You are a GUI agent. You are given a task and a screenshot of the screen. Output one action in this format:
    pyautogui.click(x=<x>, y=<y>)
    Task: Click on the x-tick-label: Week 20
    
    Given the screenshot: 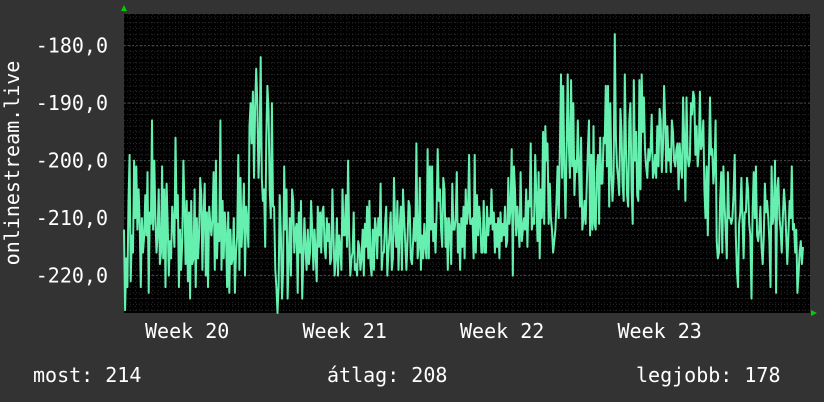 What is the action you would take?
    pyautogui.click(x=187, y=331)
    